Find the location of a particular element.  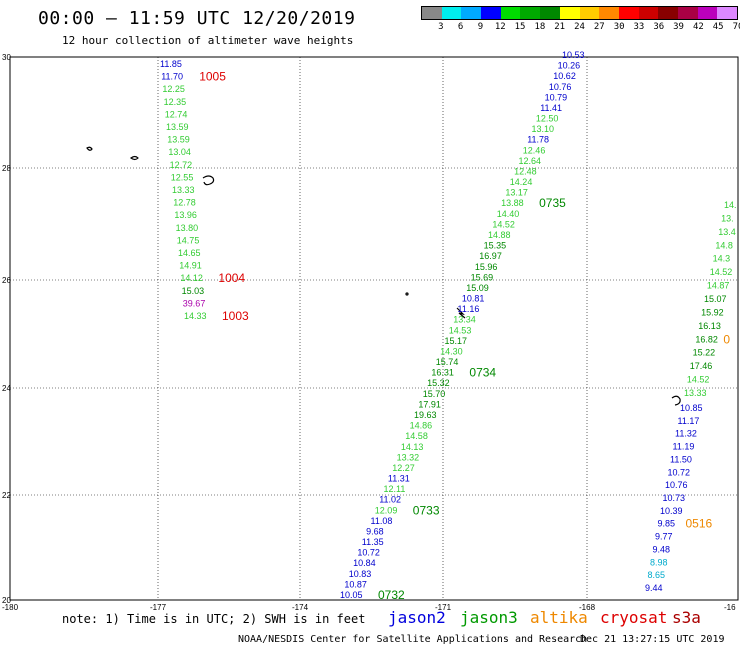

pass-time-label: 0733 is located at coordinates (426, 510).